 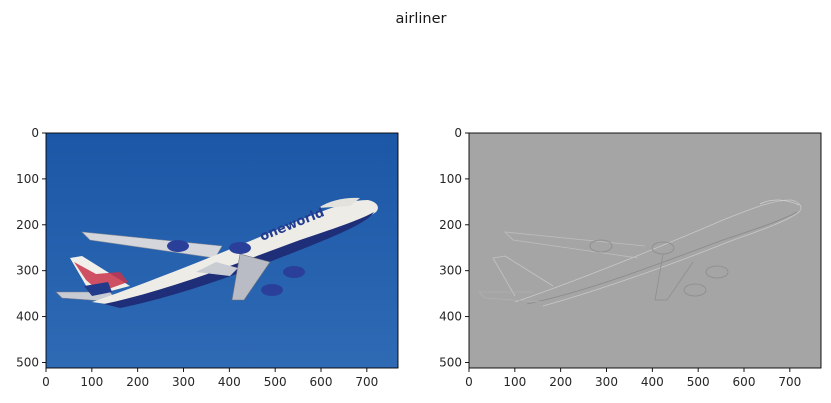 I want to click on tail-livery-blue, so click(x=98, y=289).